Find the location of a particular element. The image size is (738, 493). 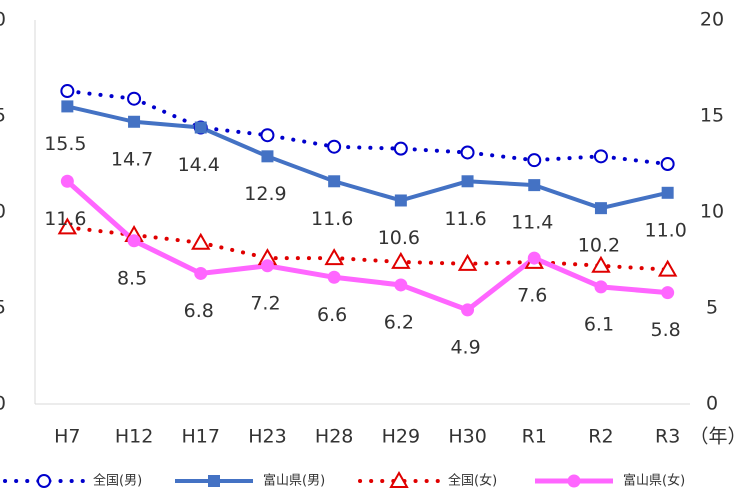

data-label: 10.6 is located at coordinates (399, 238).